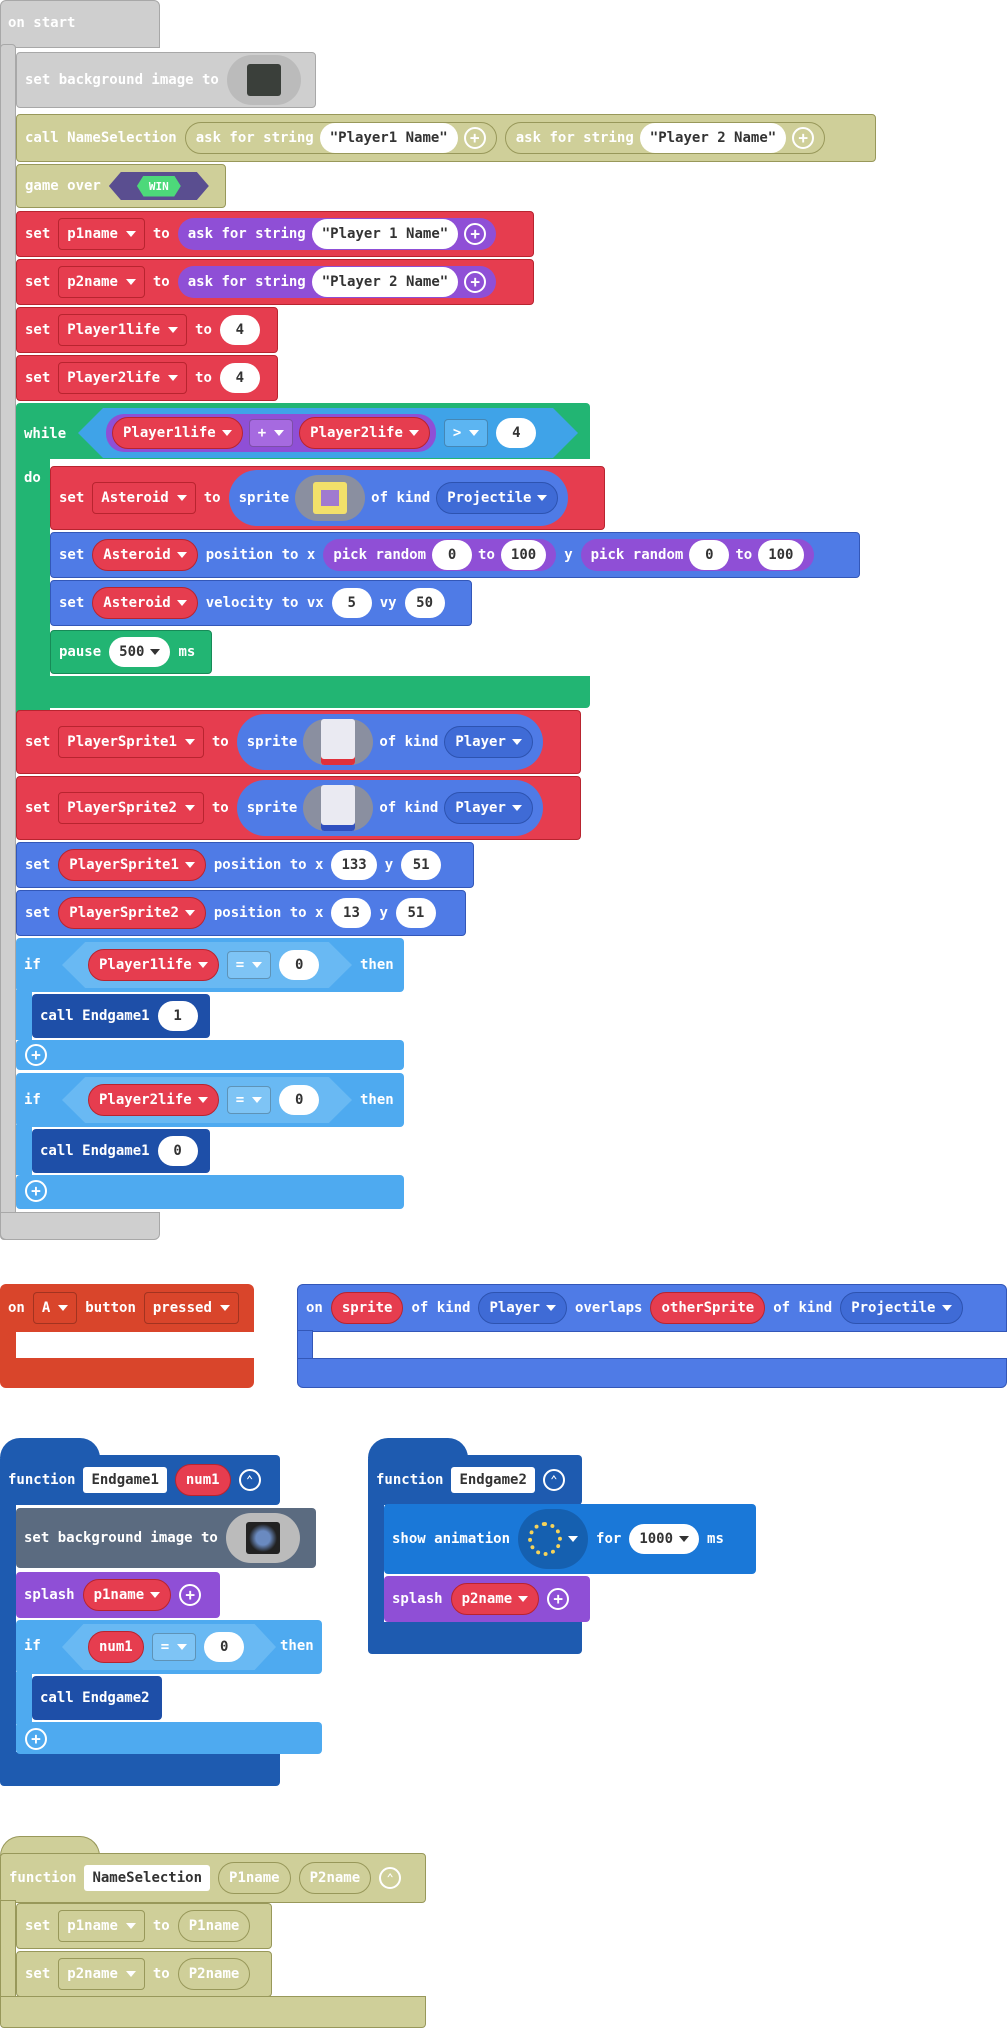  I want to click on splash-p2name-block: splash p2name +, so click(487, 1599).